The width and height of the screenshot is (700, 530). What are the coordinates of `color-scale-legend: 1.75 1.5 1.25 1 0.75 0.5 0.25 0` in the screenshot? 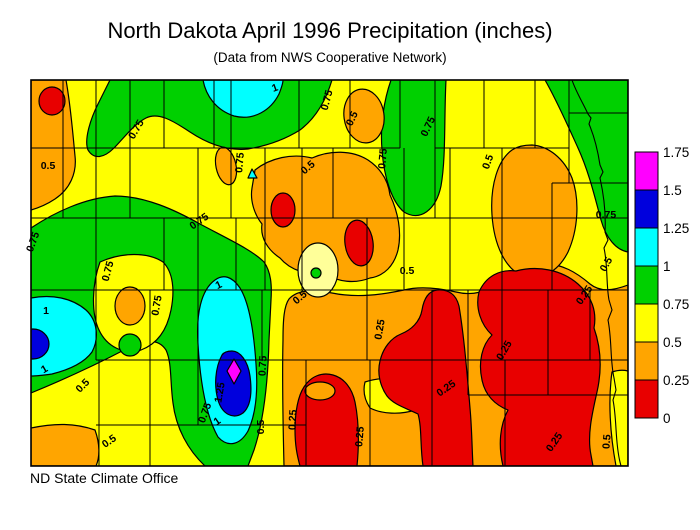 It's located at (661, 285).